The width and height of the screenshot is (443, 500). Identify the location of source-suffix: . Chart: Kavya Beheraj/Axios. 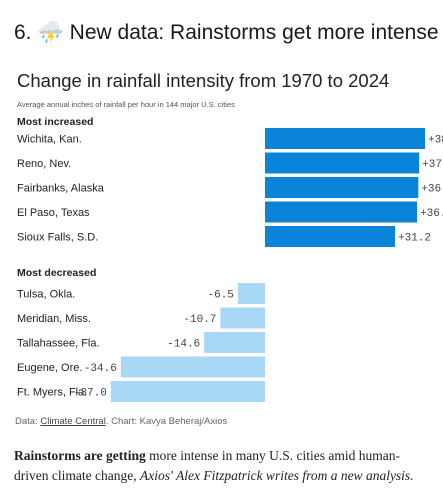
(166, 421).